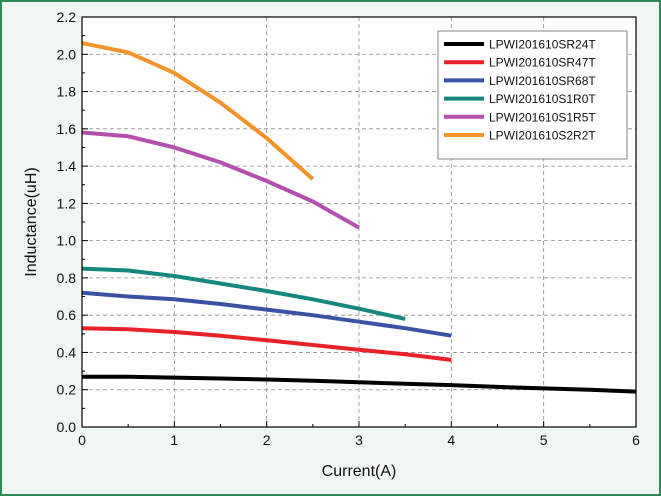 This screenshot has height=496, width=661. What do you see at coordinates (67, 241) in the screenshot?
I see `y-tick-label: 1.0` at bounding box center [67, 241].